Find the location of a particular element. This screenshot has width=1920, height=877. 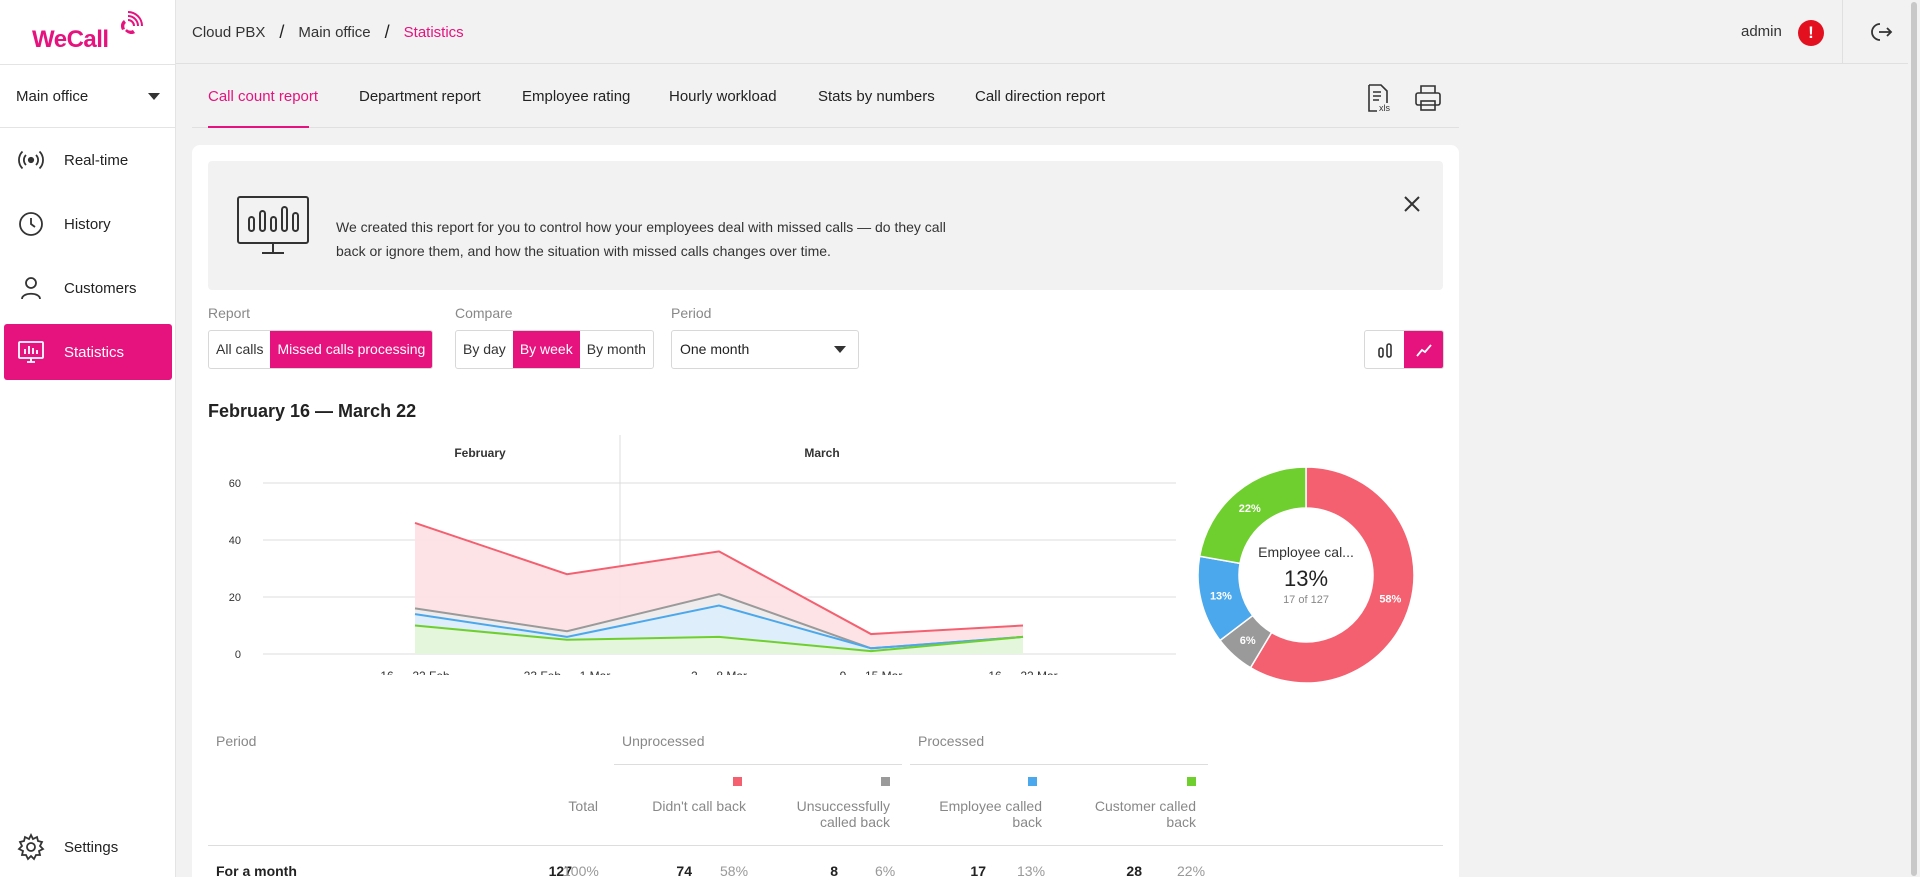

bar-chart-icon is located at coordinates (1384, 350).